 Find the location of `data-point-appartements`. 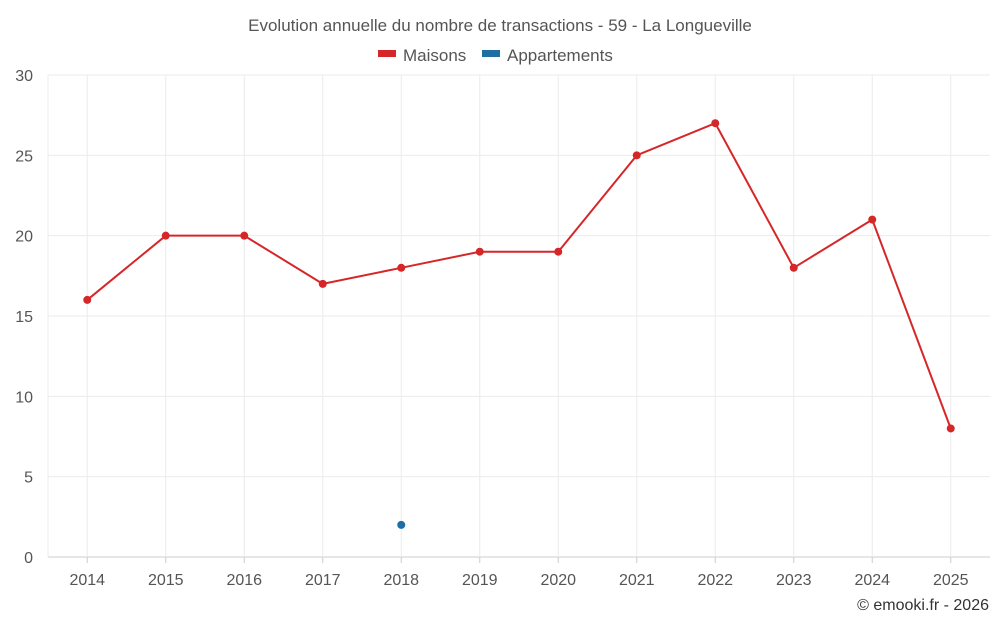

data-point-appartements is located at coordinates (401, 524).